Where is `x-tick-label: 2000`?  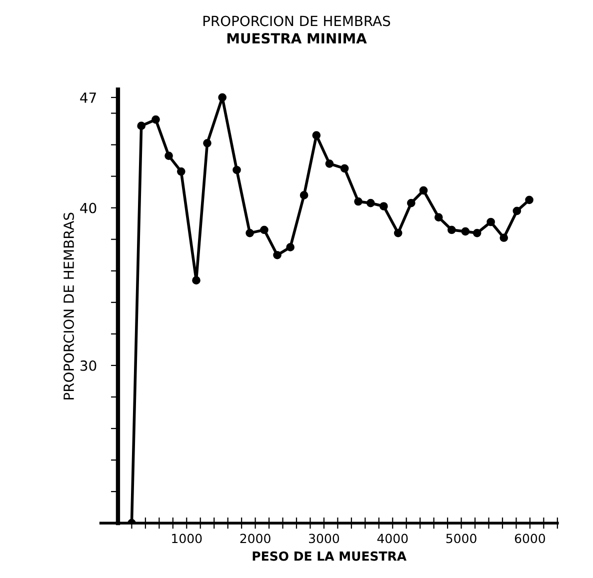 x-tick-label: 2000 is located at coordinates (255, 539).